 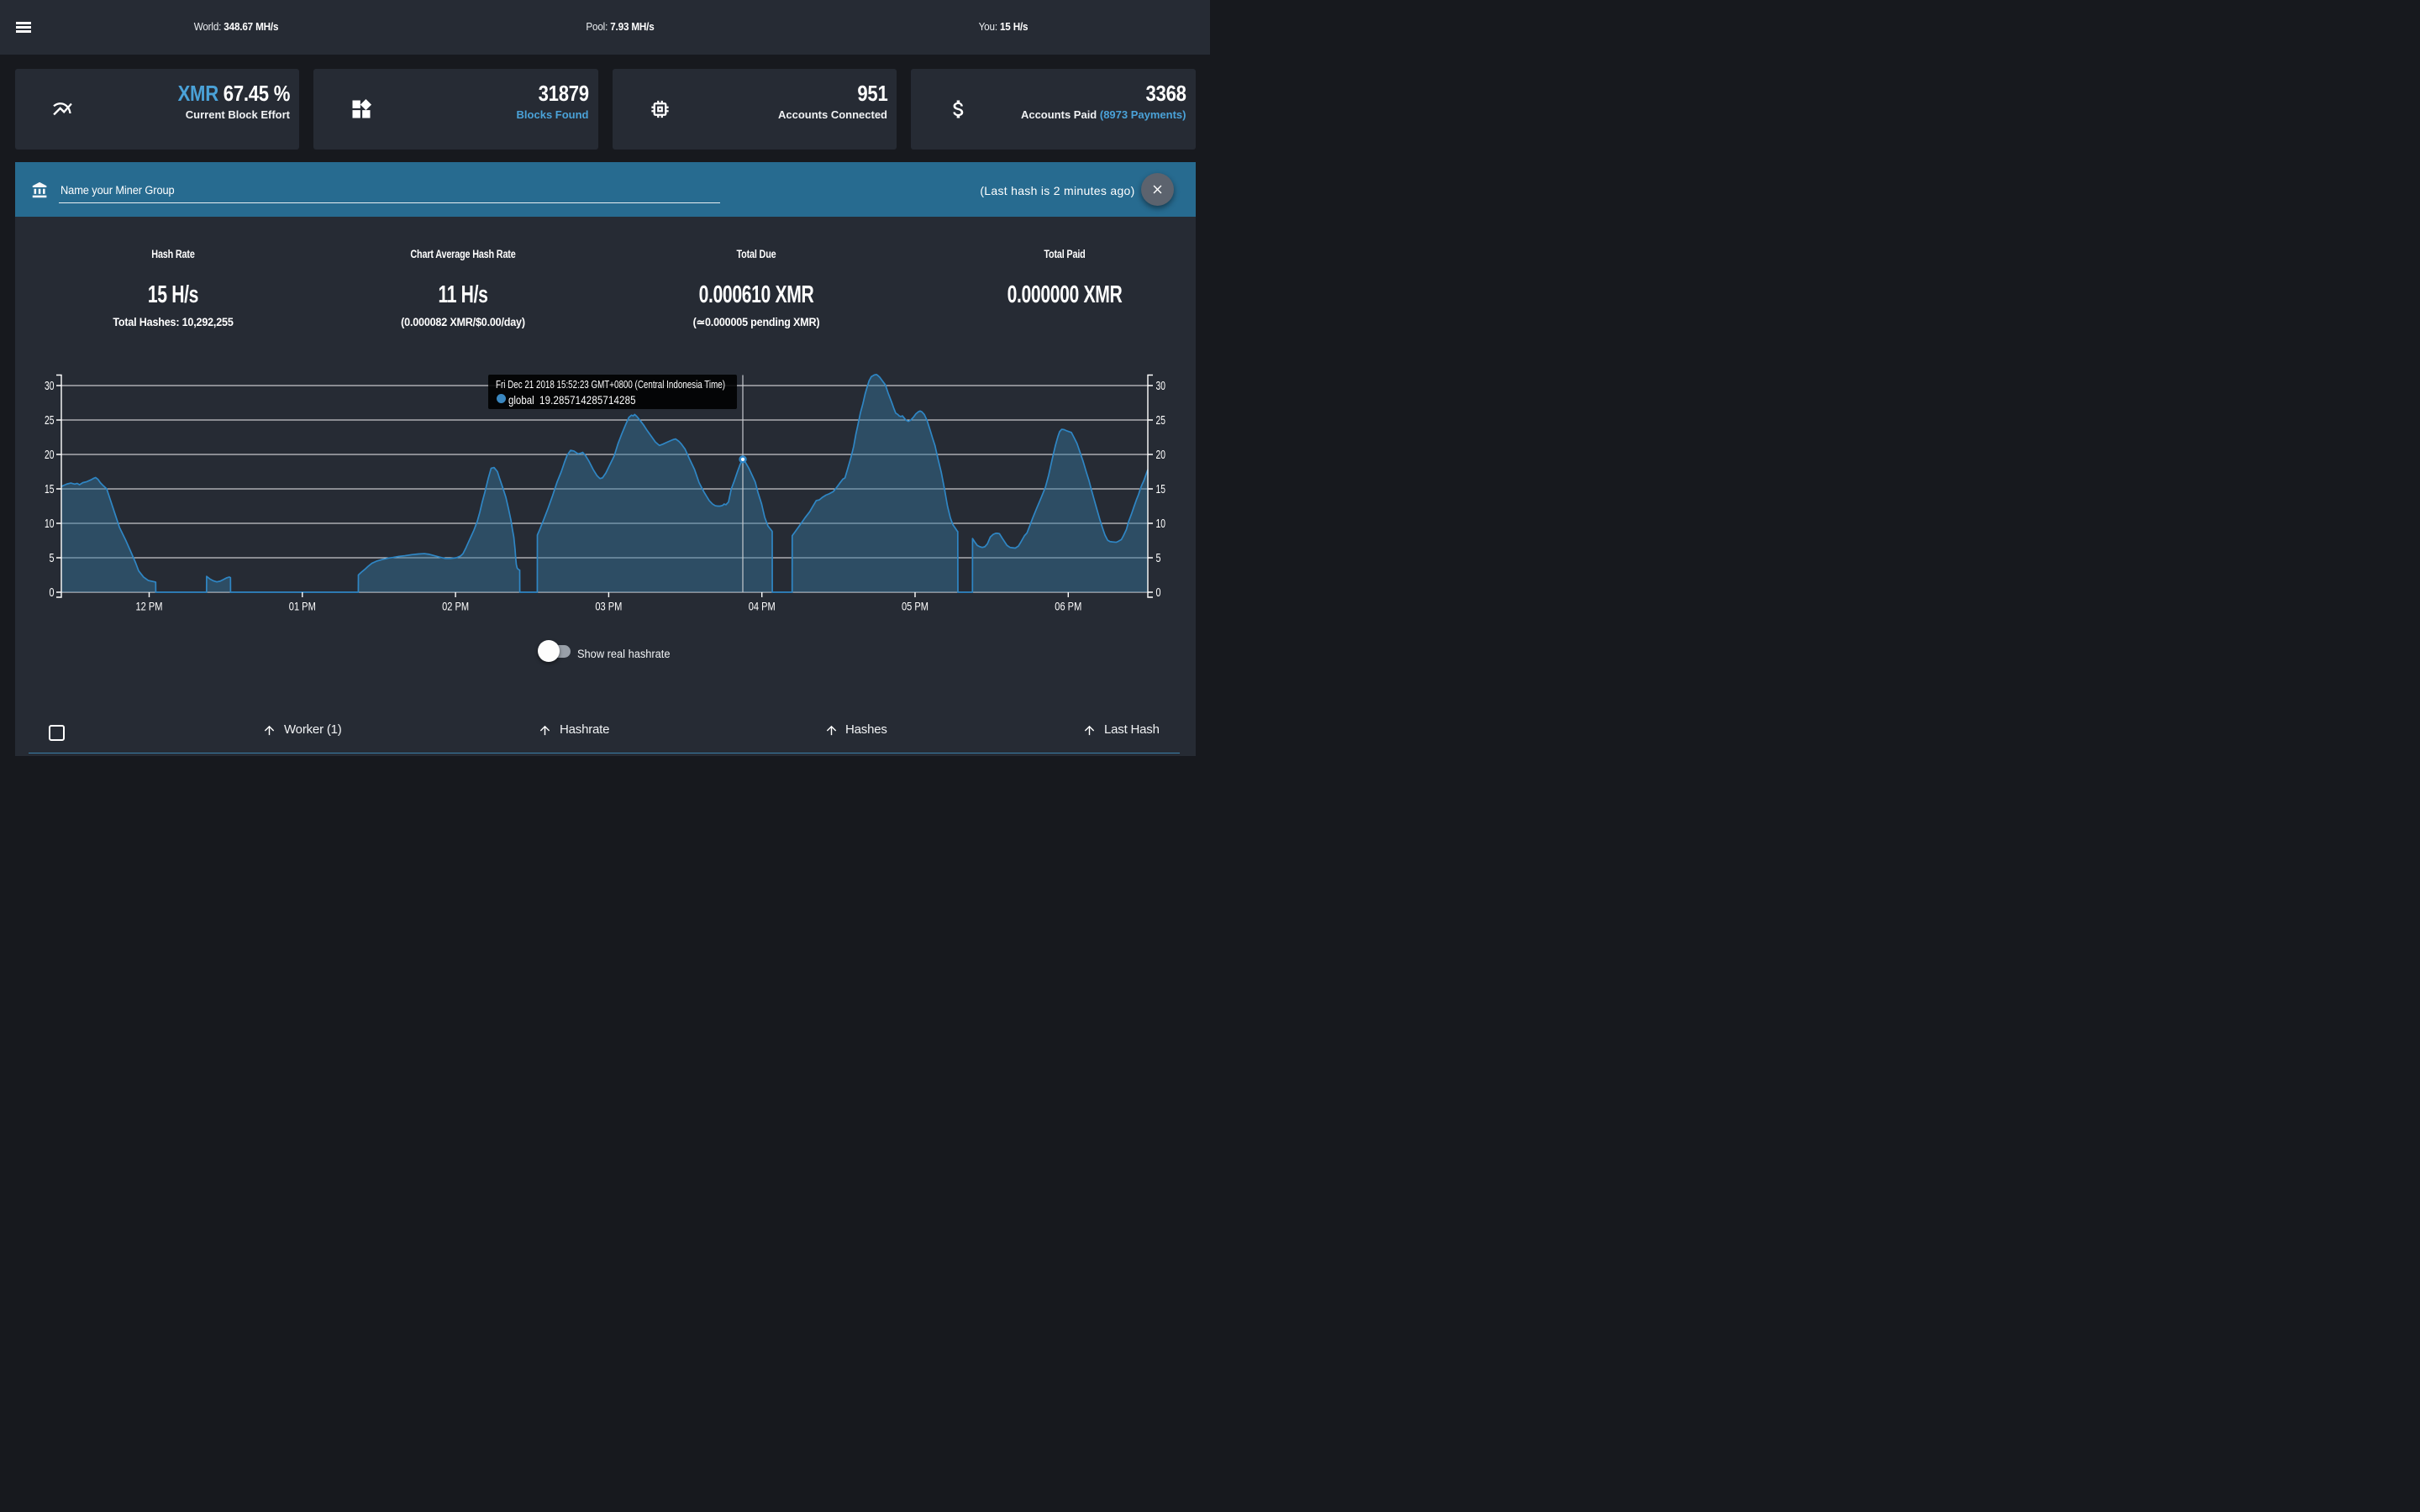 I want to click on svg-text: 05 PM, so click(x=915, y=606).